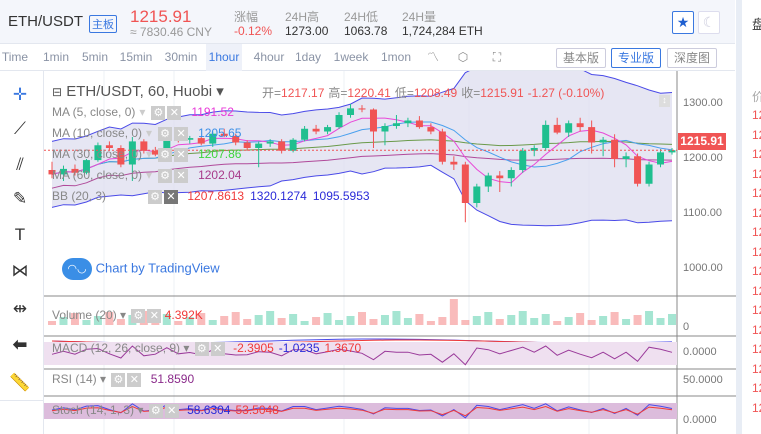 Image resolution: width=761 pixels, height=434 pixels. I want to click on interval-1mon: 1mon, so click(396, 57).